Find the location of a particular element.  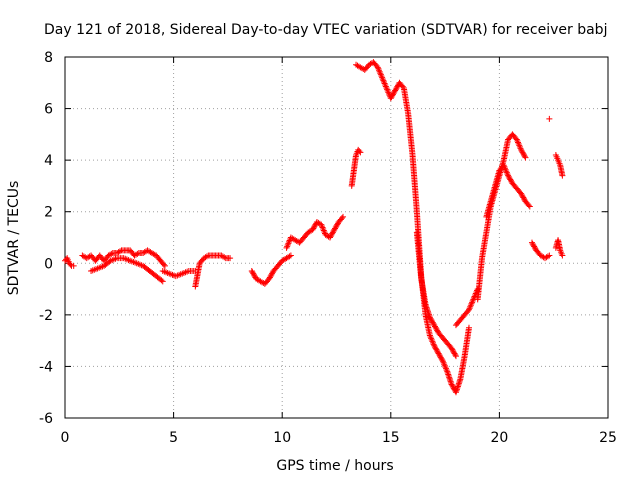

y-tick-label: 4 is located at coordinates (48, 161).